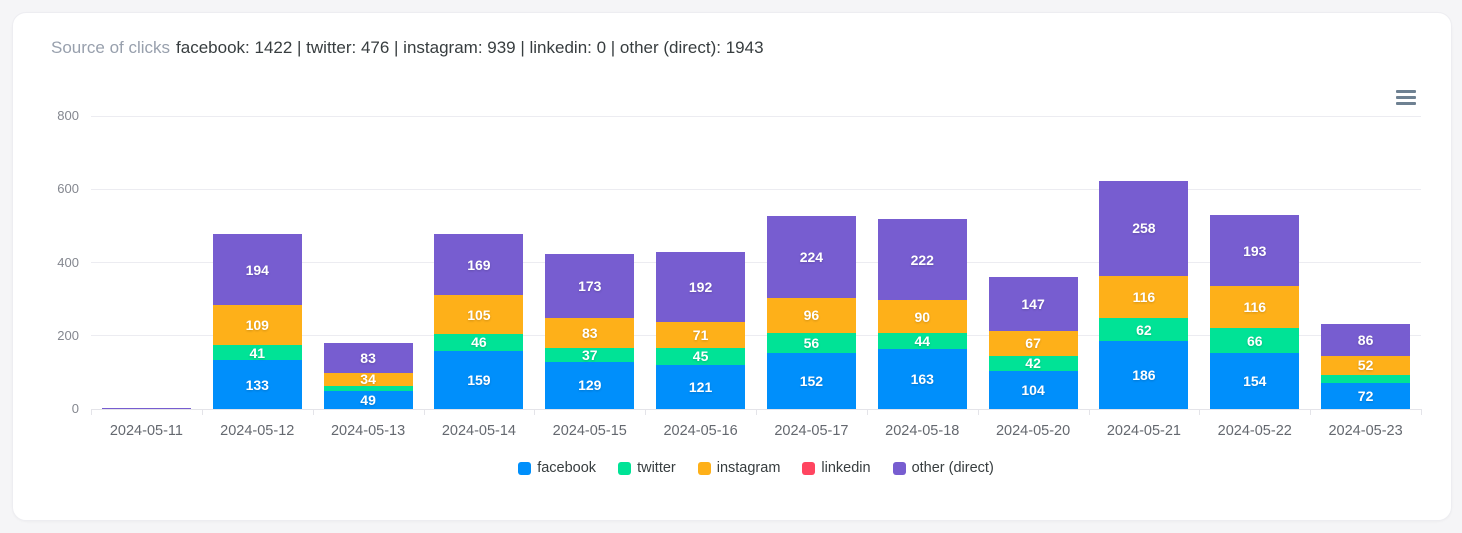  I want to click on hamburger-menu-icon, so click(1406, 97).